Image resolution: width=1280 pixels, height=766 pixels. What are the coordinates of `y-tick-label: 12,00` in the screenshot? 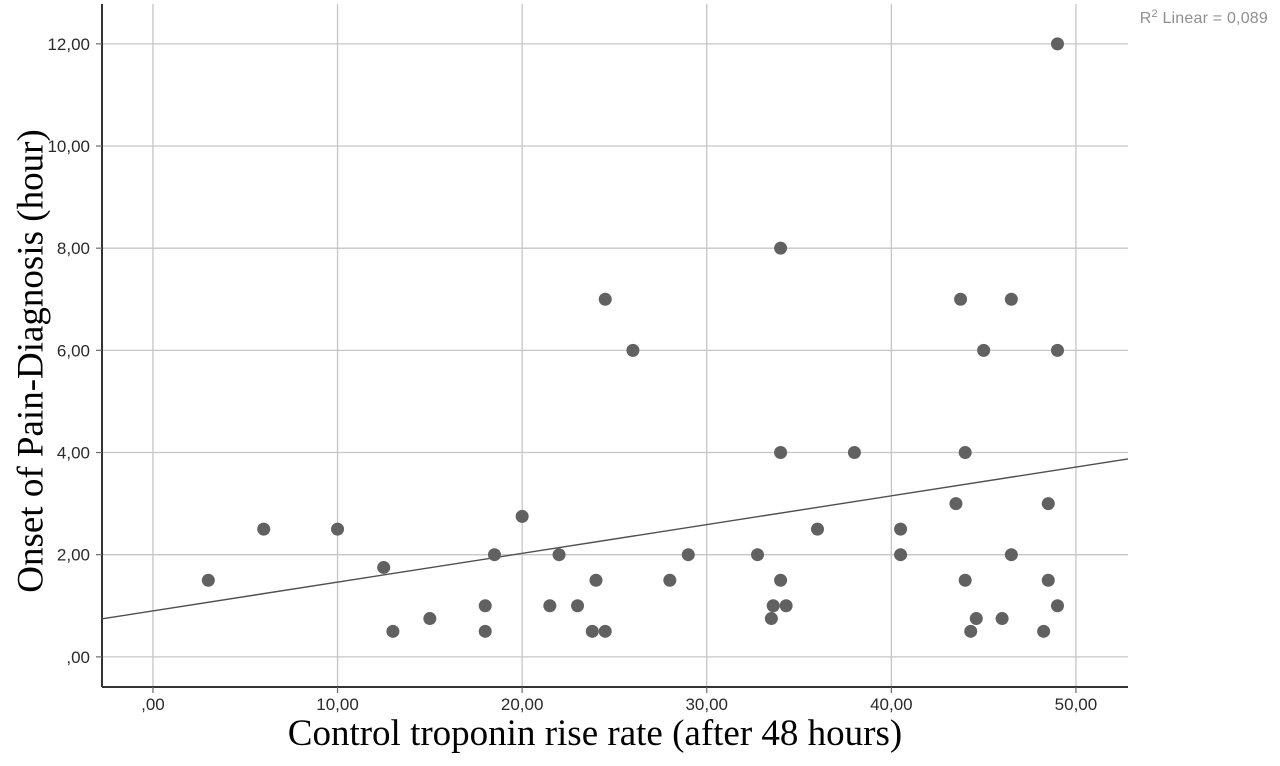 It's located at (68, 44).